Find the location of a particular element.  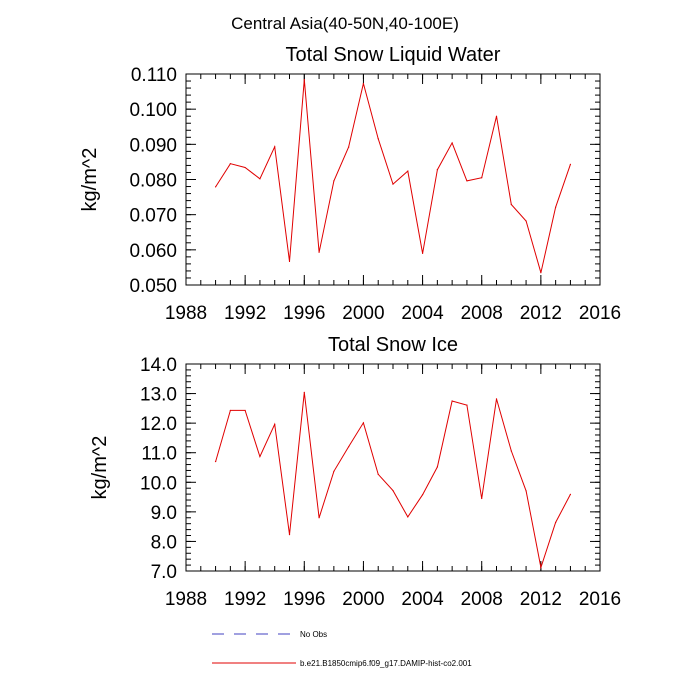

y-tick-label: 0.070 is located at coordinates (153, 216).